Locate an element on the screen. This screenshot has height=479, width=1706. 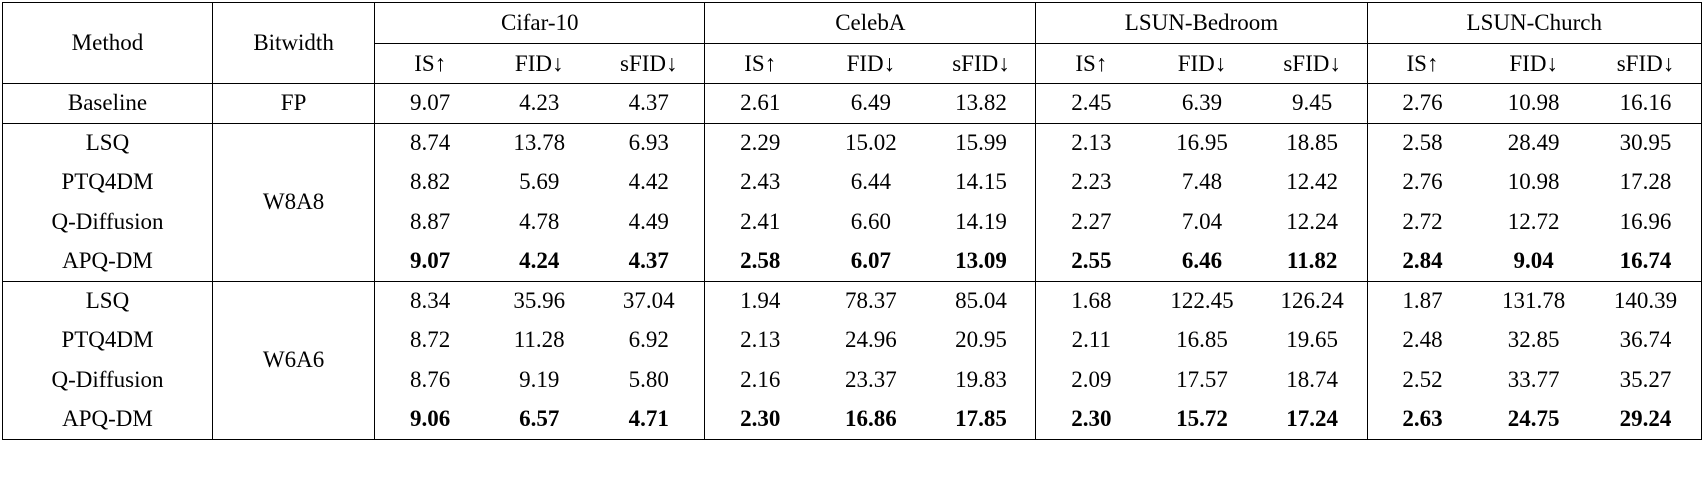
value-cell: 12.24 is located at coordinates (1312, 221).